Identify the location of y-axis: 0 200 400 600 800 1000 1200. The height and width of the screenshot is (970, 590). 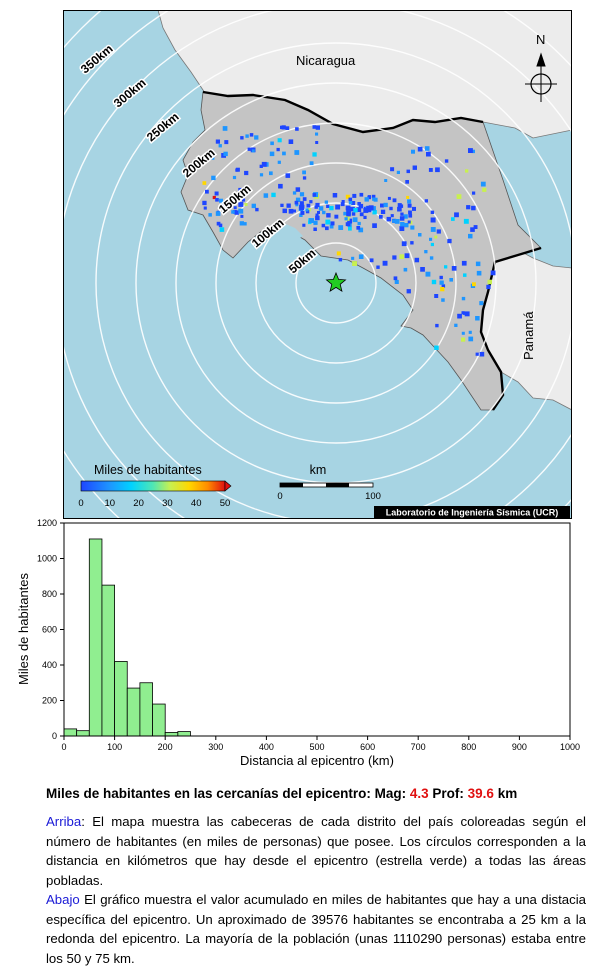
(50, 629).